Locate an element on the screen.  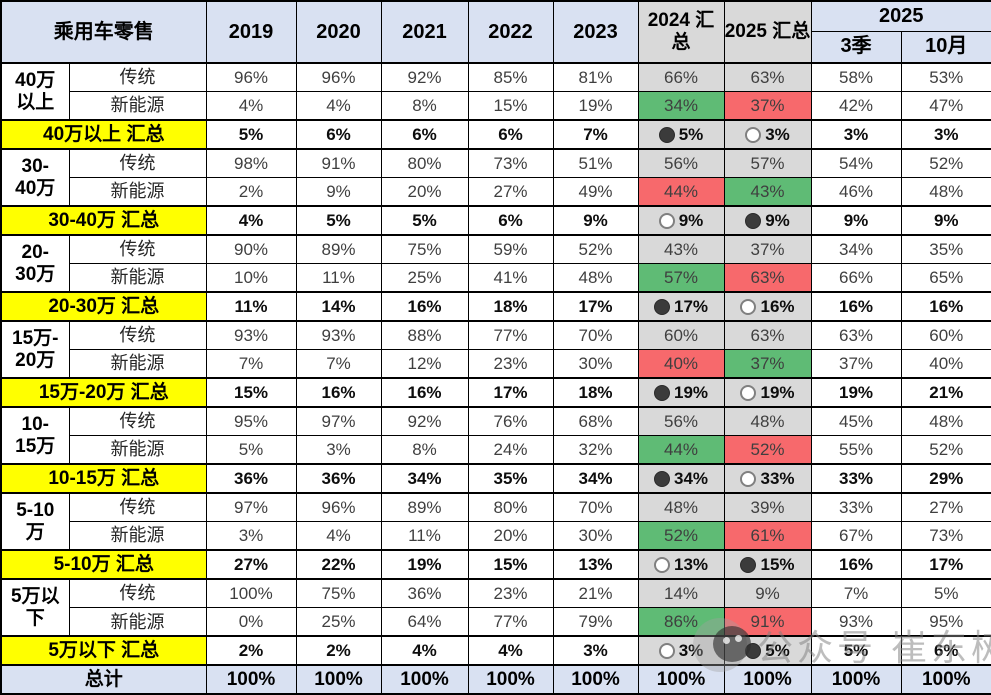
value-cell: 58% is located at coordinates (856, 77).